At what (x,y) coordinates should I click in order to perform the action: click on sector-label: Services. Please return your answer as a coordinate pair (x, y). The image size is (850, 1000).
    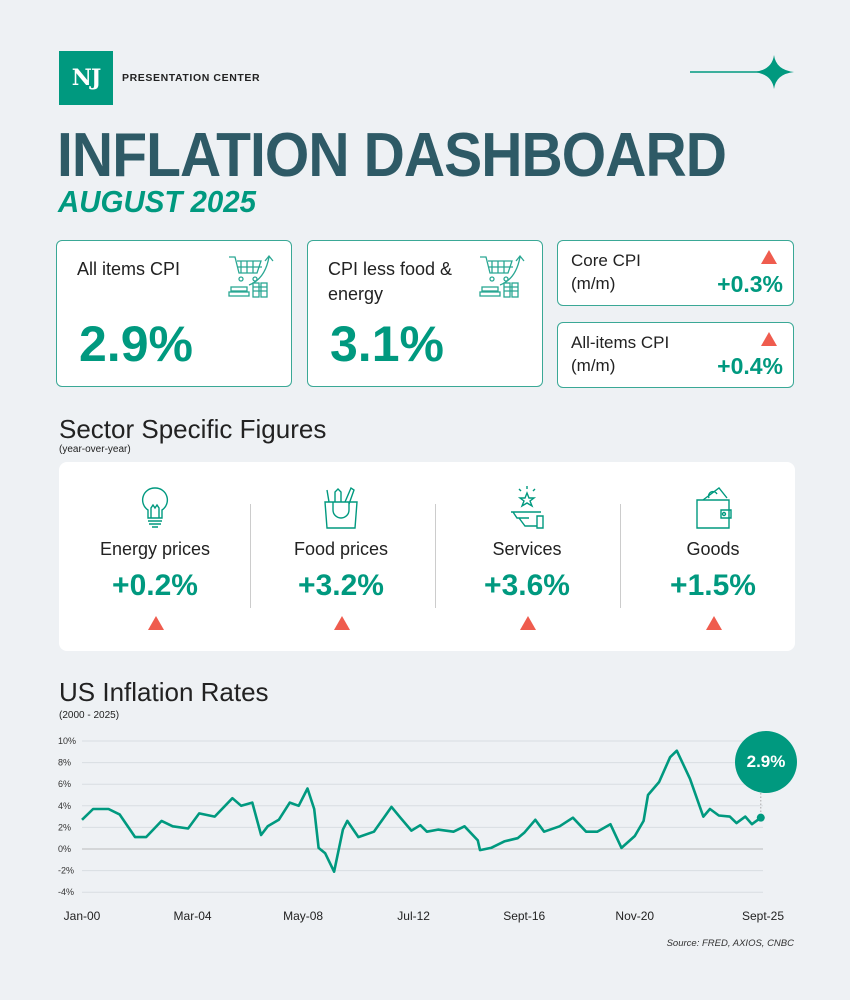
    Looking at the image, I should click on (527, 549).